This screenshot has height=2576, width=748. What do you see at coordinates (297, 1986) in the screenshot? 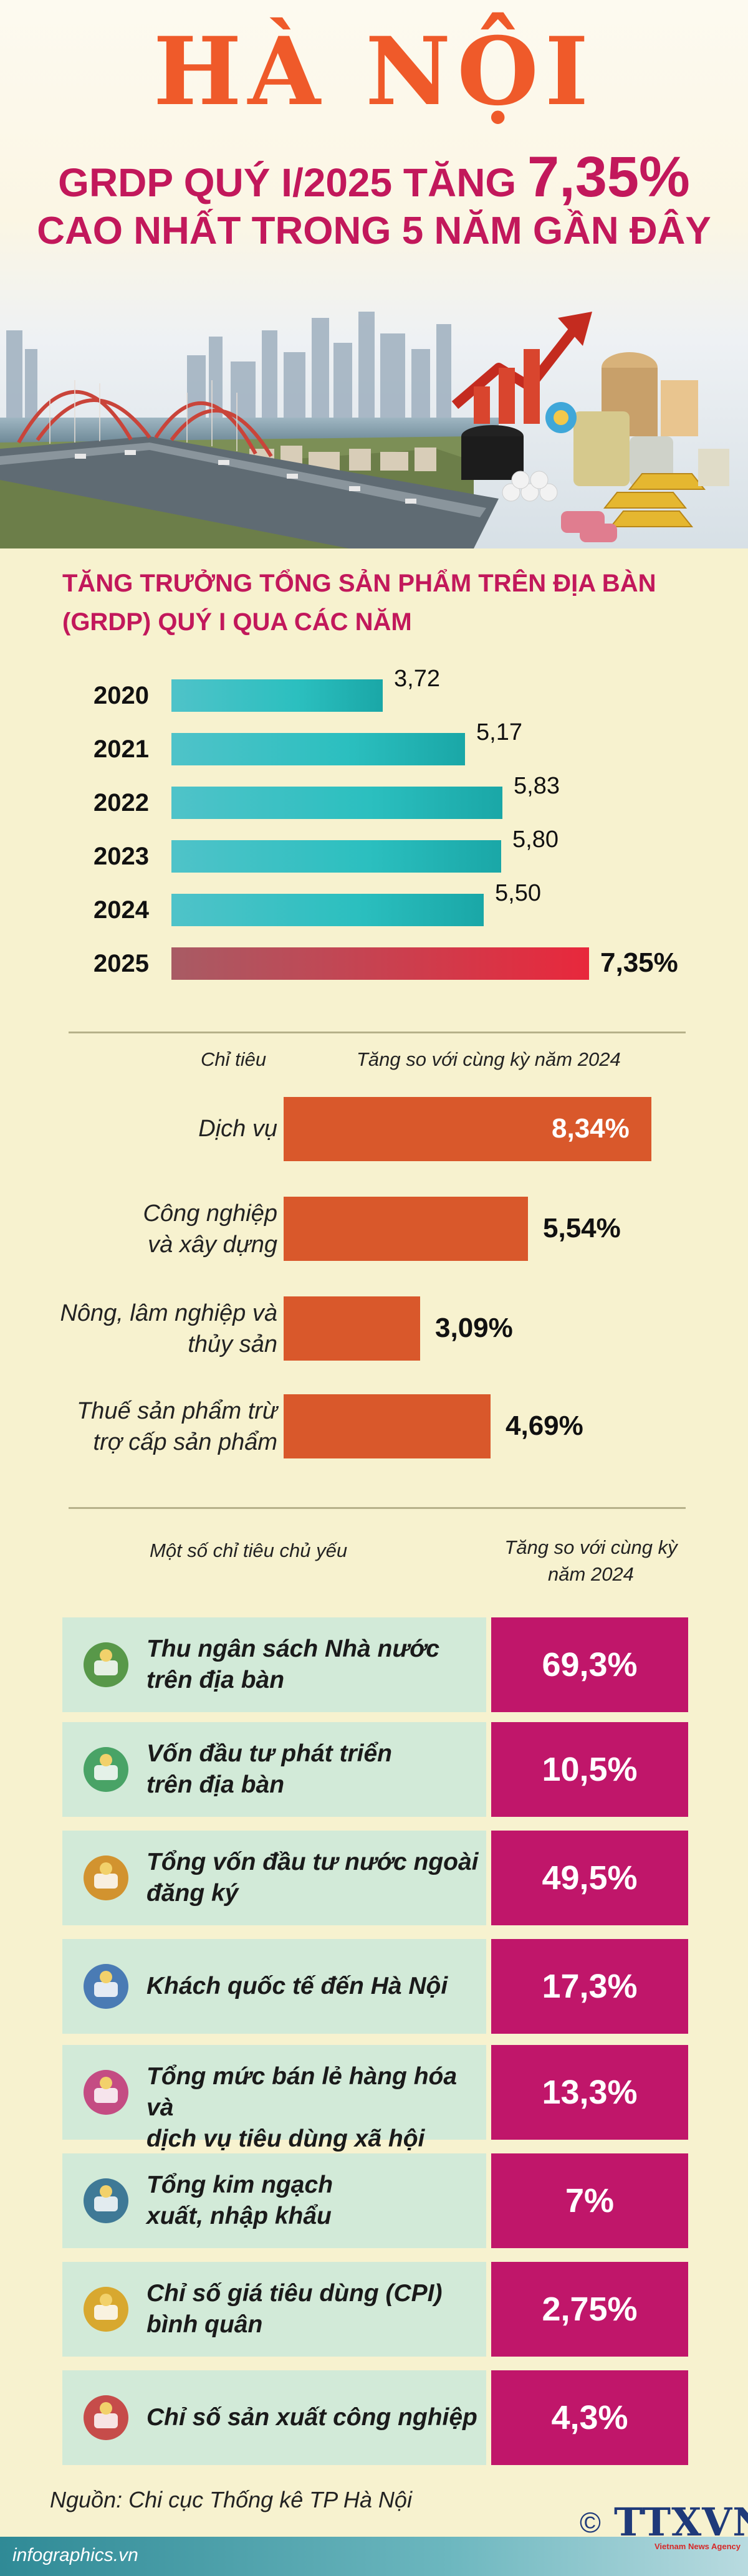
I see `indicator-label-line: Khách quốc tế đến Hà Nội` at bounding box center [297, 1986].